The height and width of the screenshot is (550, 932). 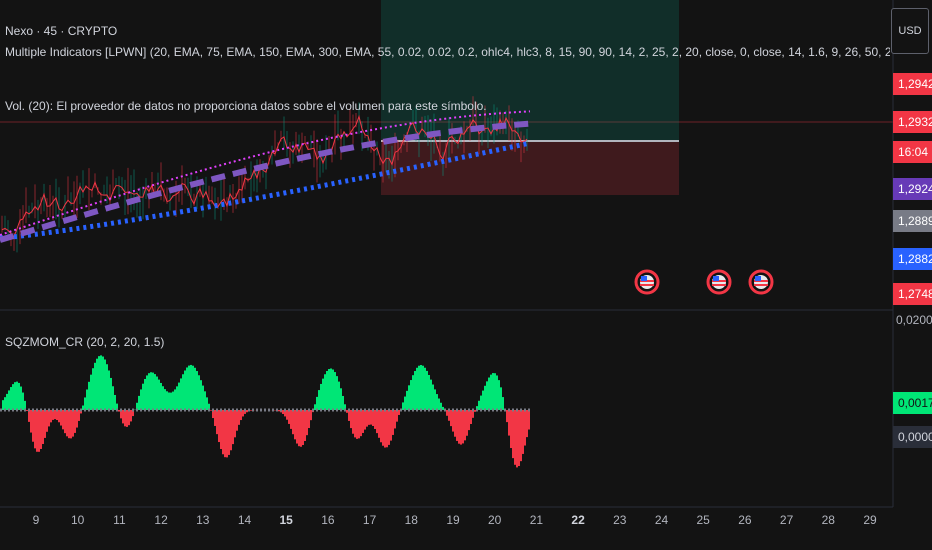 I want to click on long-position-loss-zone, so click(x=530, y=168).